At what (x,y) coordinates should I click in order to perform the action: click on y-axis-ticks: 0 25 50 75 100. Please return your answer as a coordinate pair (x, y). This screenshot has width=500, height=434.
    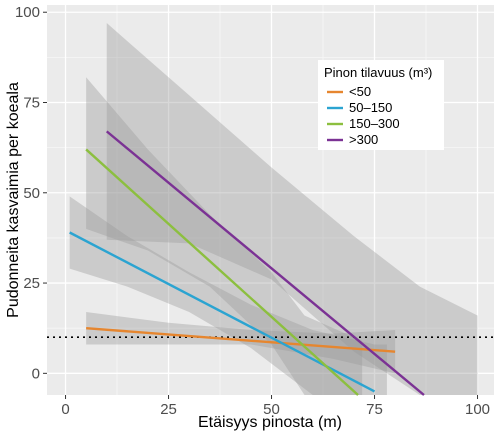
    Looking at the image, I should click on (31, 193).